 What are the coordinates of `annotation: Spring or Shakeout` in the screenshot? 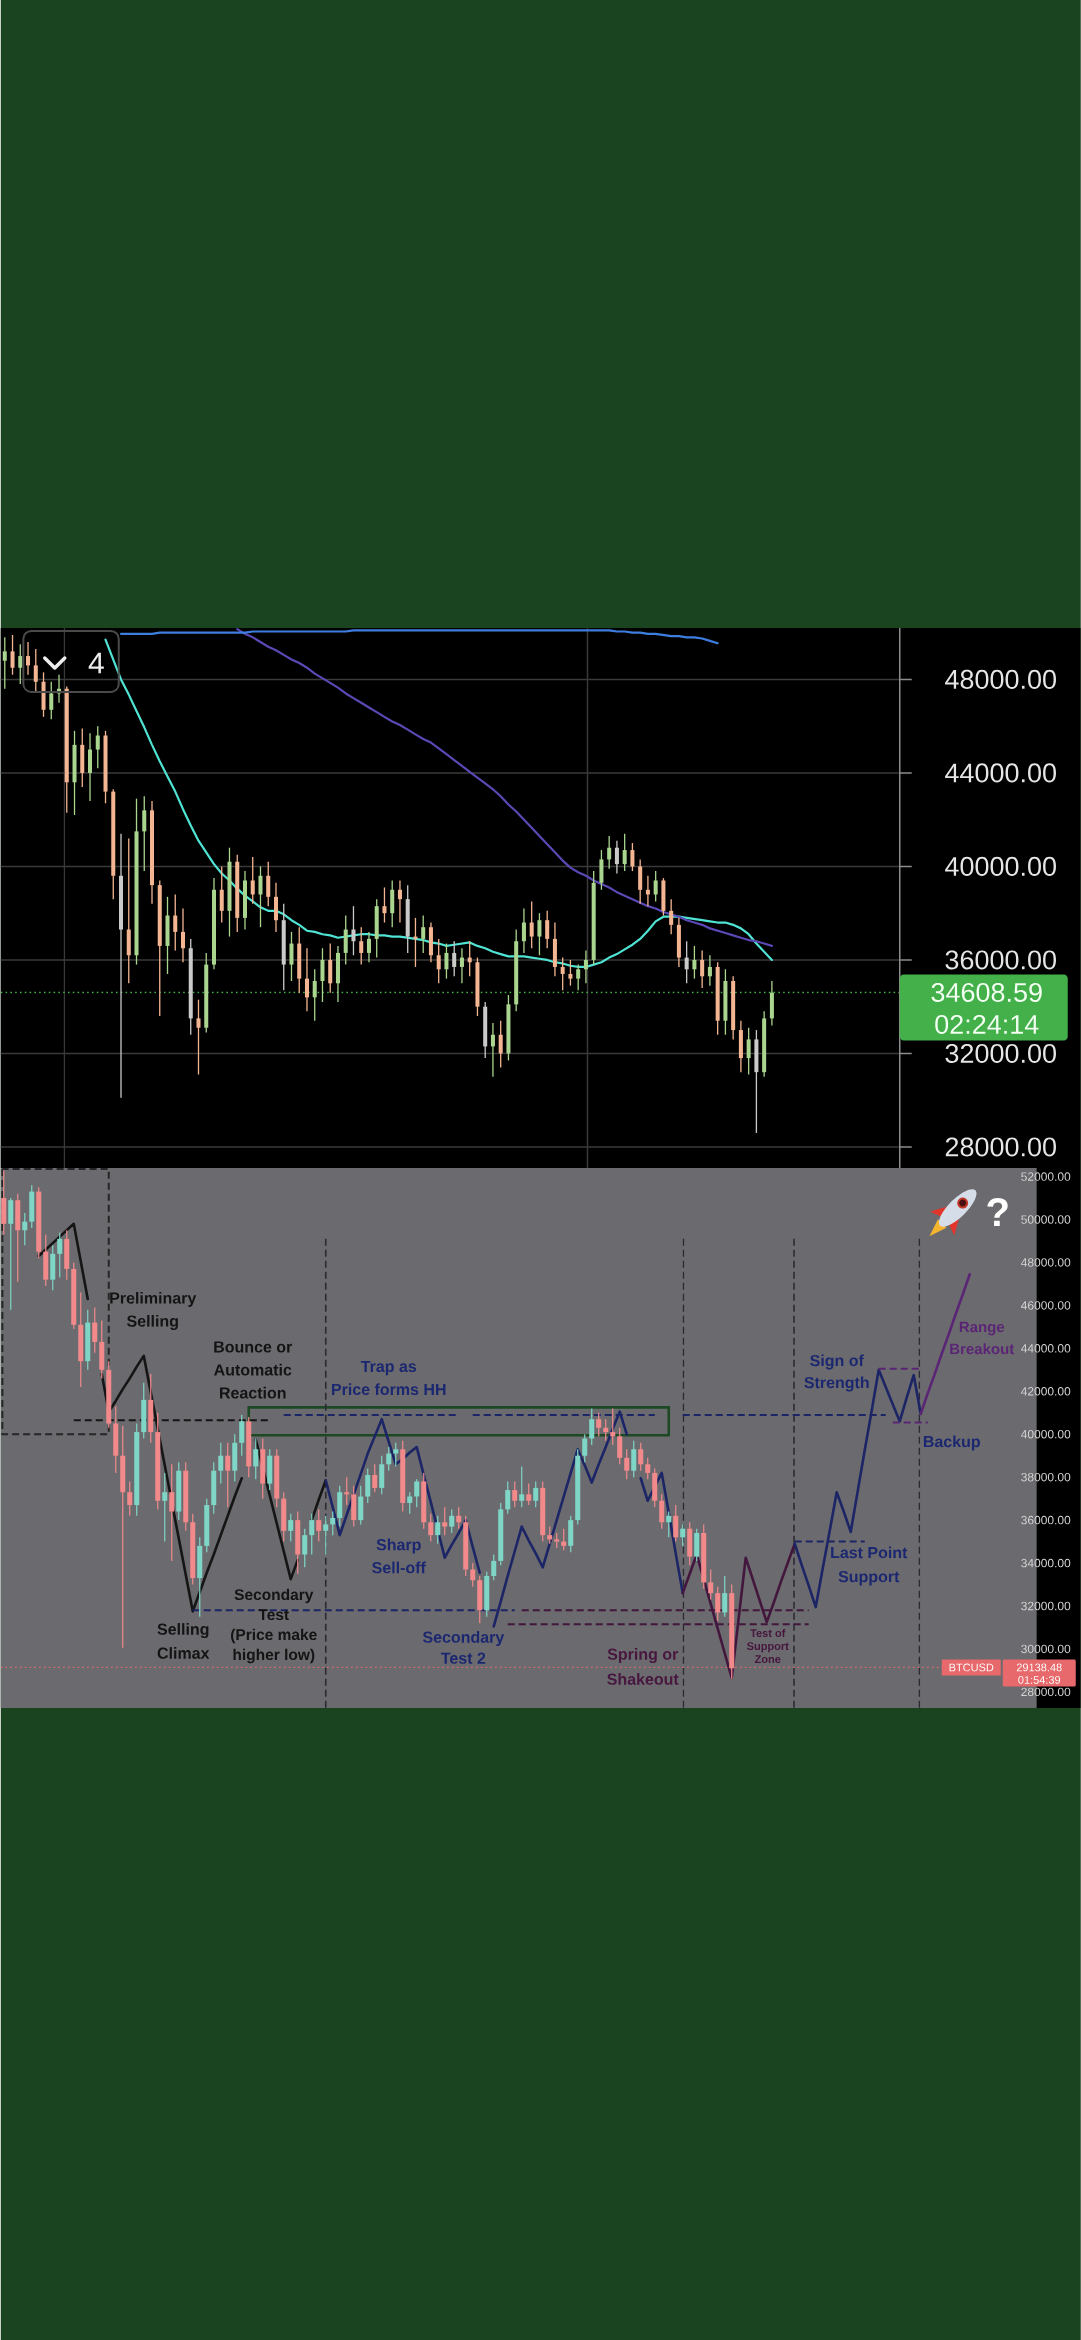 It's located at (643, 1666).